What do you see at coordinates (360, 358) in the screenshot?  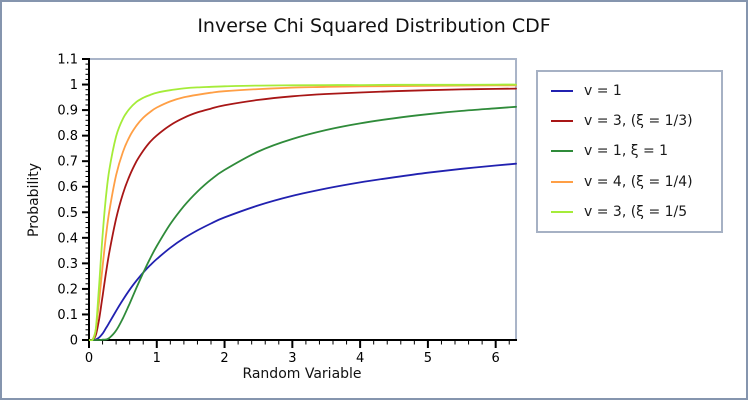 I see `x-tick-label: 4` at bounding box center [360, 358].